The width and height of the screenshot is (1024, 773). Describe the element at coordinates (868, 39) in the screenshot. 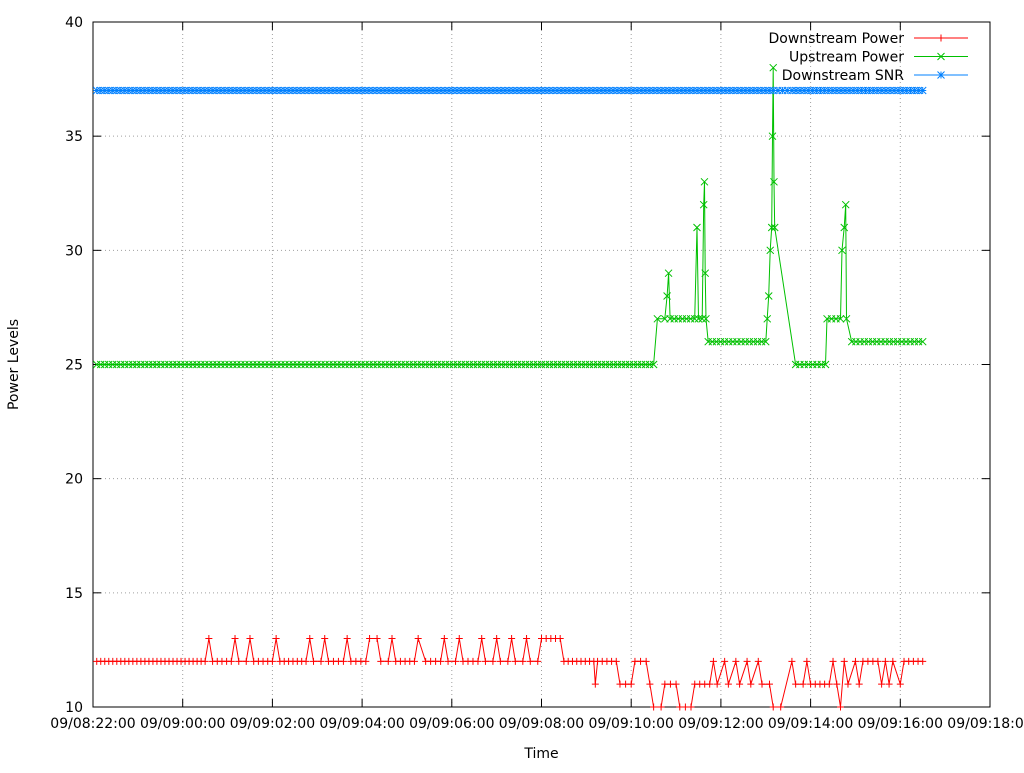

I see `legend-entry-downstream-power: Downstream Power` at that location.